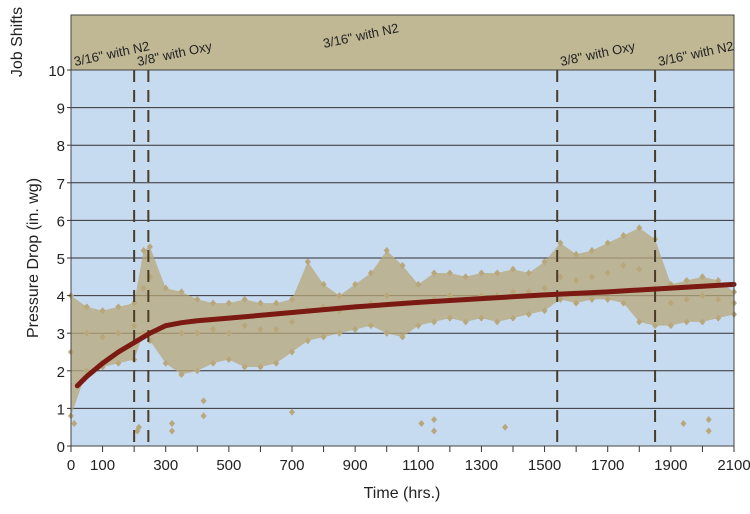 Image resolution: width=750 pixels, height=514 pixels. What do you see at coordinates (61, 447) in the screenshot?
I see `y-tick-label: 0` at bounding box center [61, 447].